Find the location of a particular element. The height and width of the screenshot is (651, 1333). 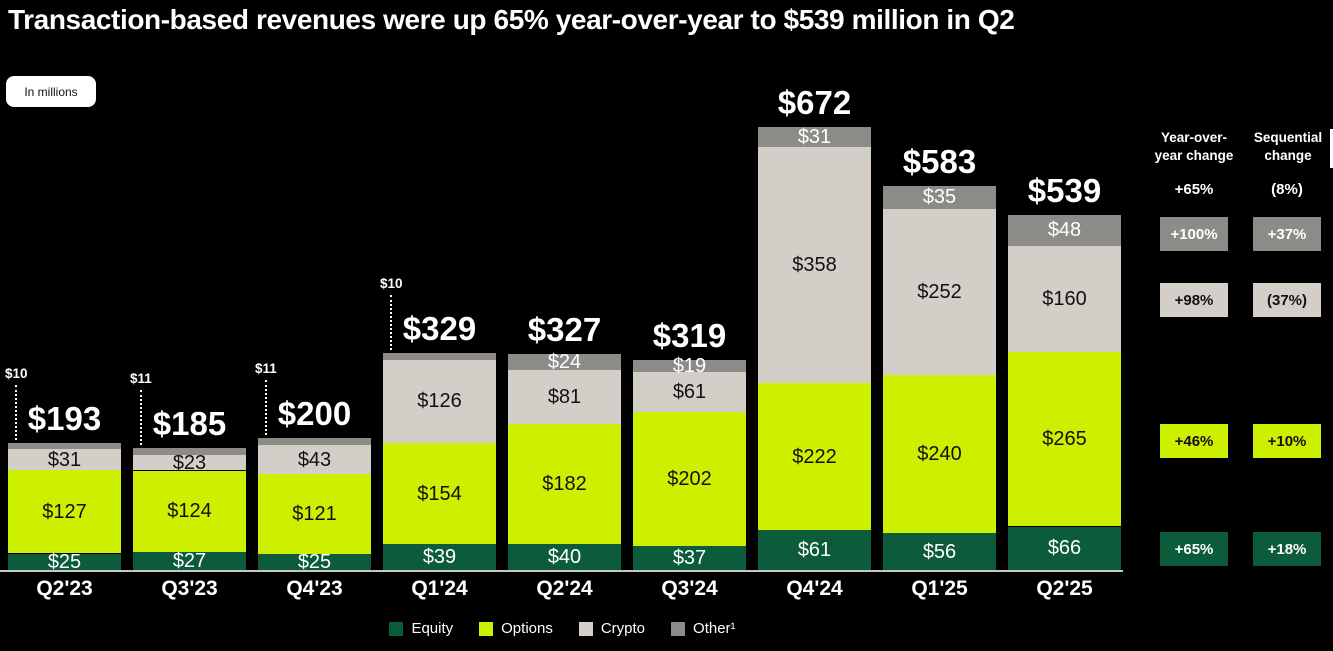

legend-label: Crypto is located at coordinates (623, 628).